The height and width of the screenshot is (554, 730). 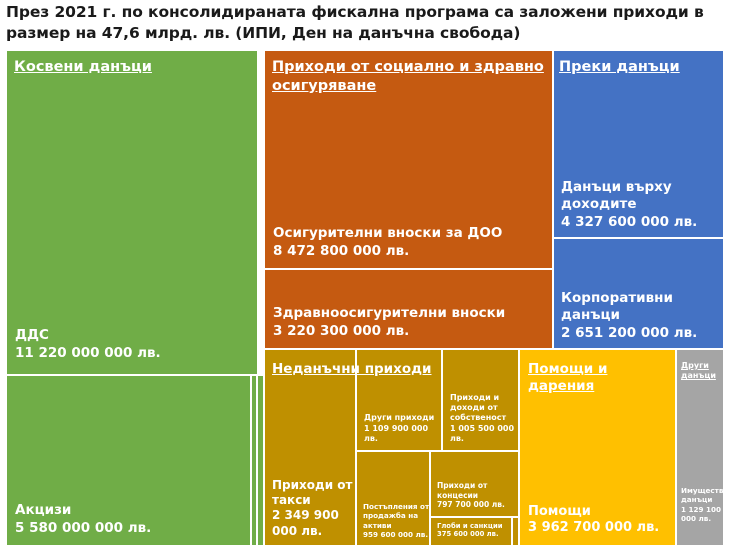 I want to click on tile-name: Приходи от такси, so click(x=312, y=492).